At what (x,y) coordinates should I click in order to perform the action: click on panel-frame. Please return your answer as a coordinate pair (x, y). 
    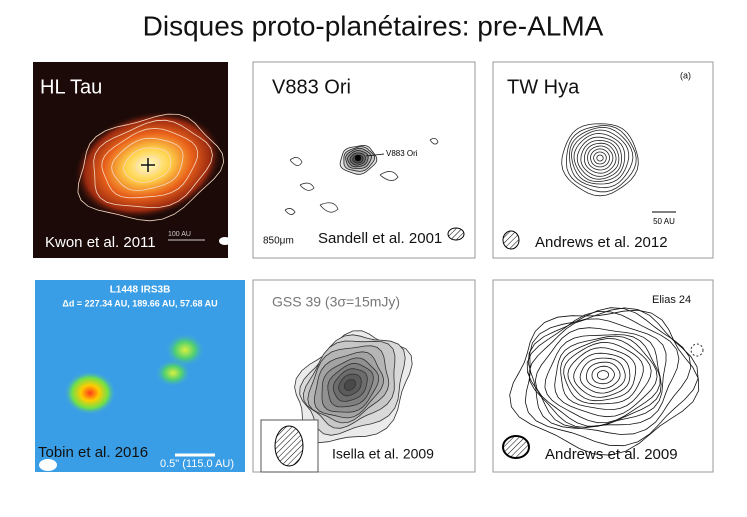
    Looking at the image, I should click on (603, 160).